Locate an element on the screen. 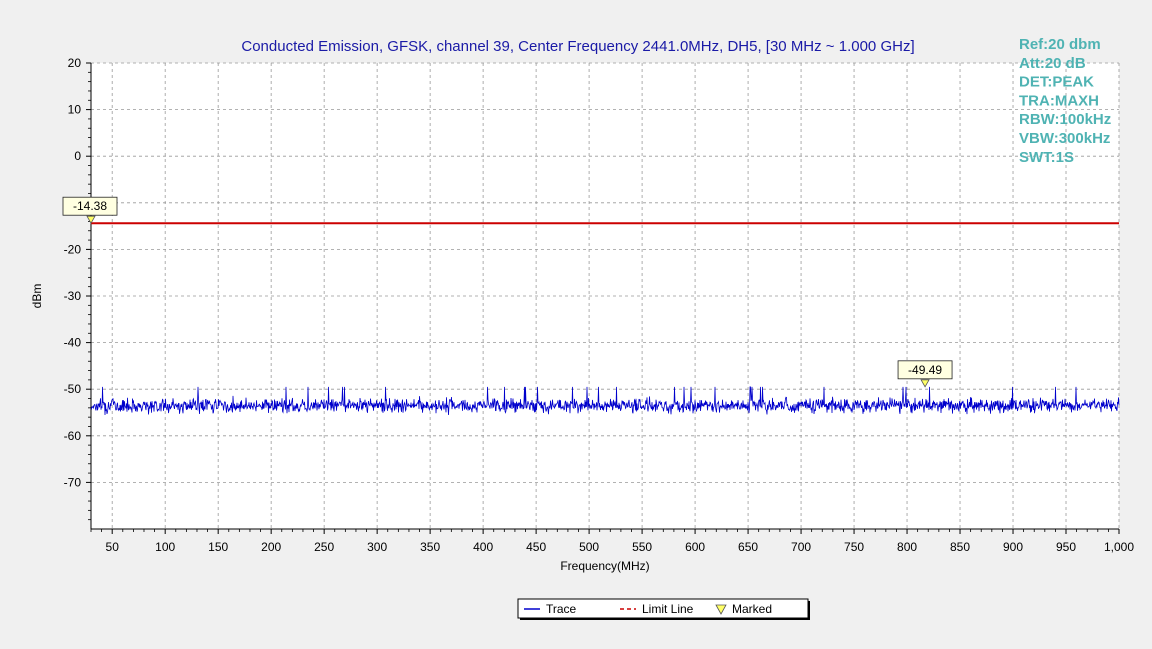 This screenshot has height=649, width=1152. x-tick-label: 600 is located at coordinates (695, 547).